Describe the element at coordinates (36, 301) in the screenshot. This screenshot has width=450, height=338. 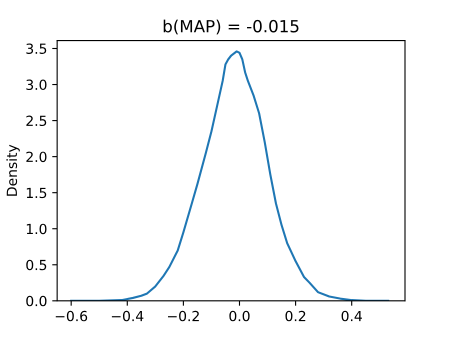
I see `y-tick-label: 0.0` at that location.